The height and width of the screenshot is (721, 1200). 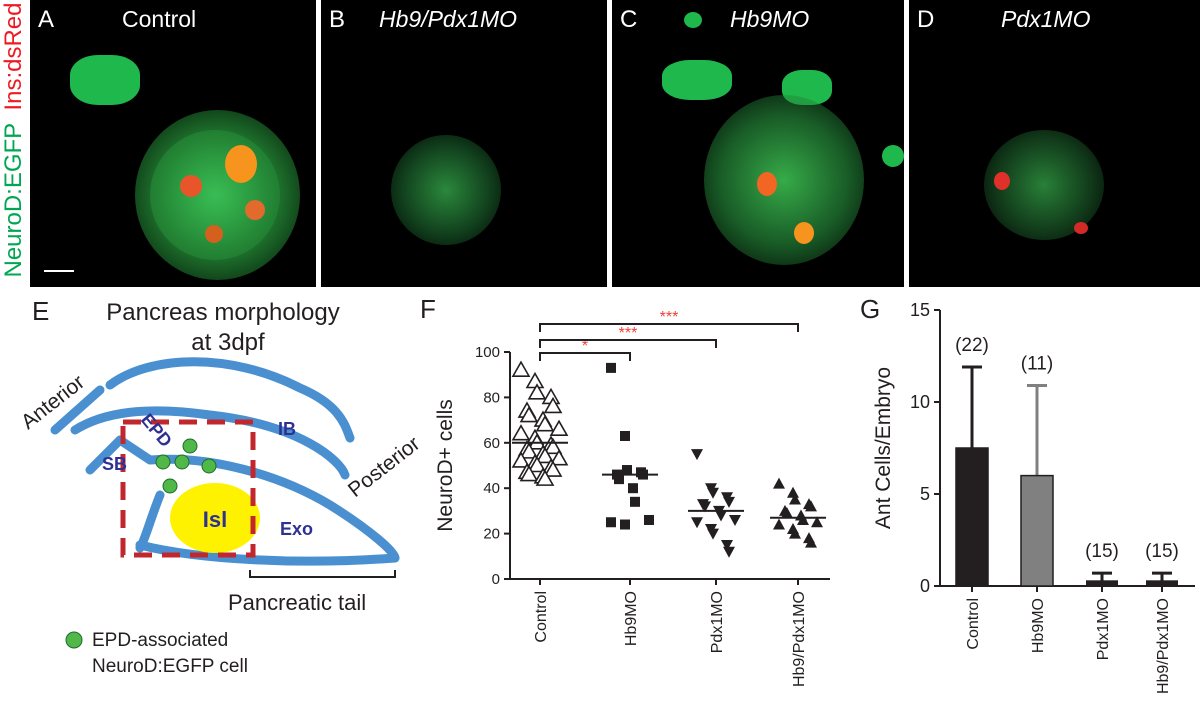 I want to click on side-label-red: Ins:dsRed, so click(x=13, y=56).